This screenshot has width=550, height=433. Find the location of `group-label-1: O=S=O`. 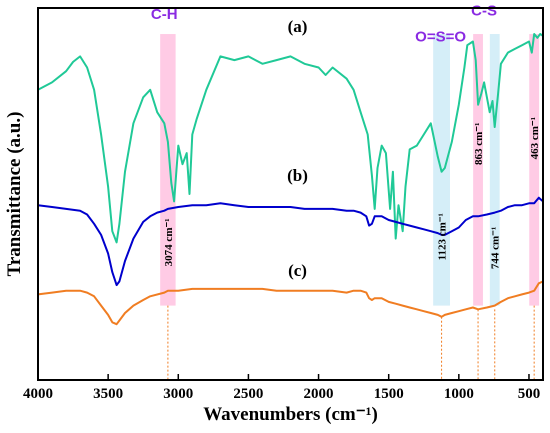

group-label-1: O=S=O is located at coordinates (440, 36).